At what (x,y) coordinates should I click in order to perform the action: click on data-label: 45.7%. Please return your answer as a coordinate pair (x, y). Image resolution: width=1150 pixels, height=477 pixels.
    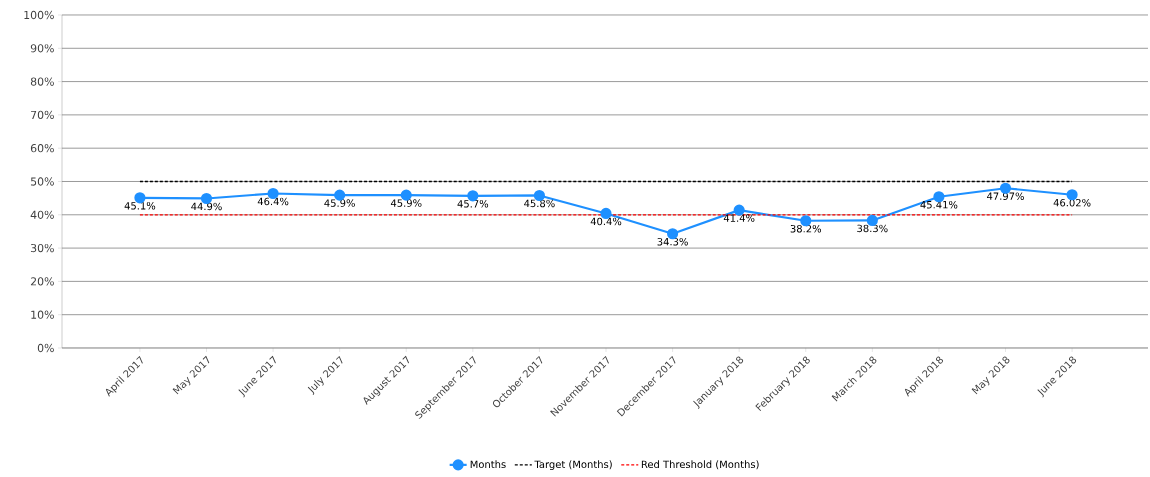
    Looking at the image, I should click on (473, 203).